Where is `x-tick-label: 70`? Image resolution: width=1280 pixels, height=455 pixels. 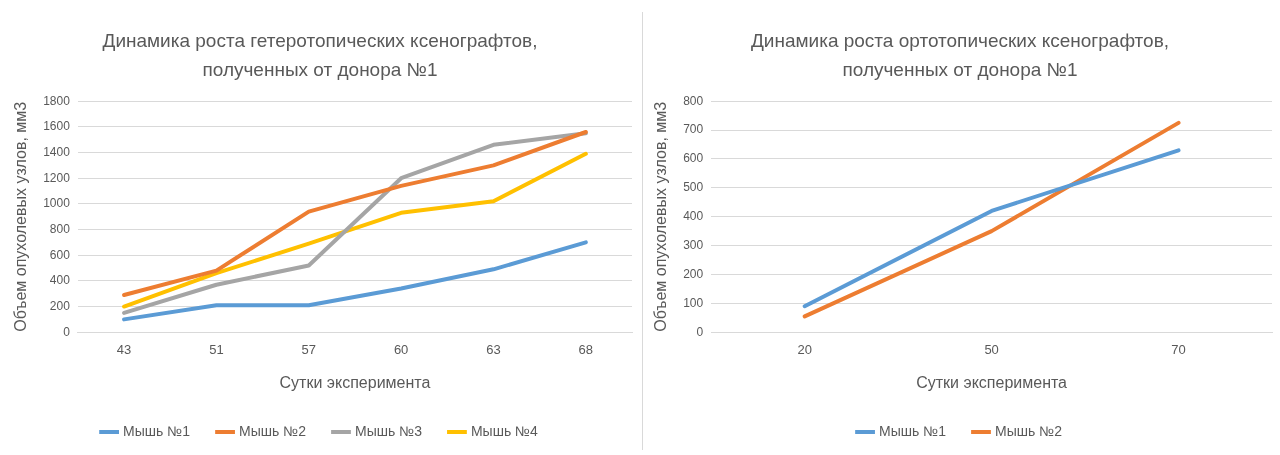
x-tick-label: 70 is located at coordinates (1178, 349).